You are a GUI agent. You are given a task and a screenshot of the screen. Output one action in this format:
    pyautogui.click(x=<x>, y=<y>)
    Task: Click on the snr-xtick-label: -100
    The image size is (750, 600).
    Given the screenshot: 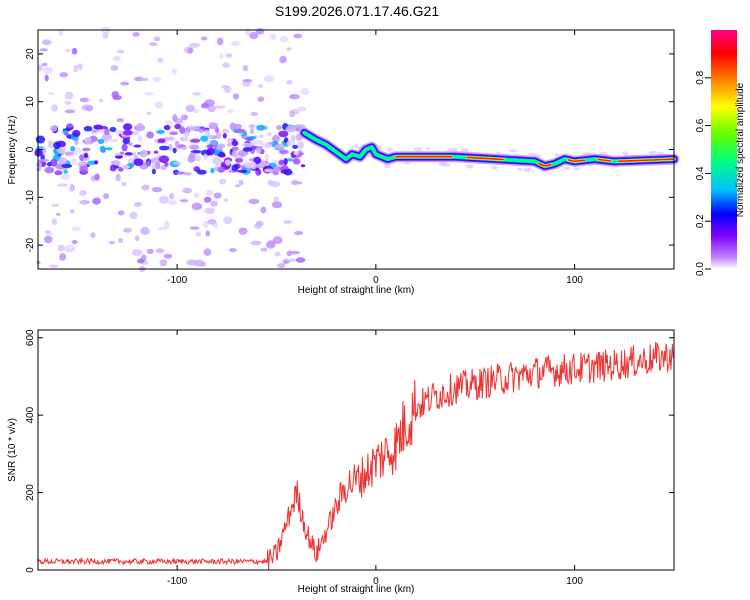 What is the action you would take?
    pyautogui.click(x=177, y=581)
    